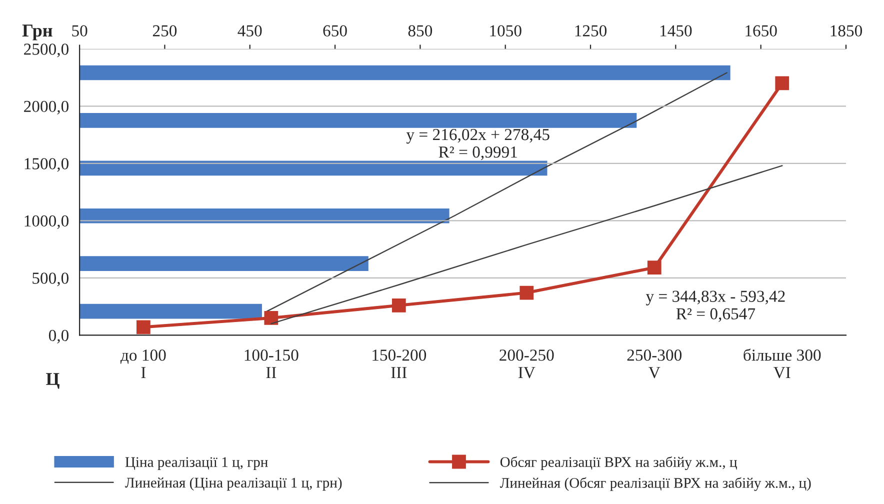 Image resolution: width=884 pixels, height=504 pixels. Describe the element at coordinates (143, 364) in the screenshot. I see `x-tick-label: до 100 I` at that location.